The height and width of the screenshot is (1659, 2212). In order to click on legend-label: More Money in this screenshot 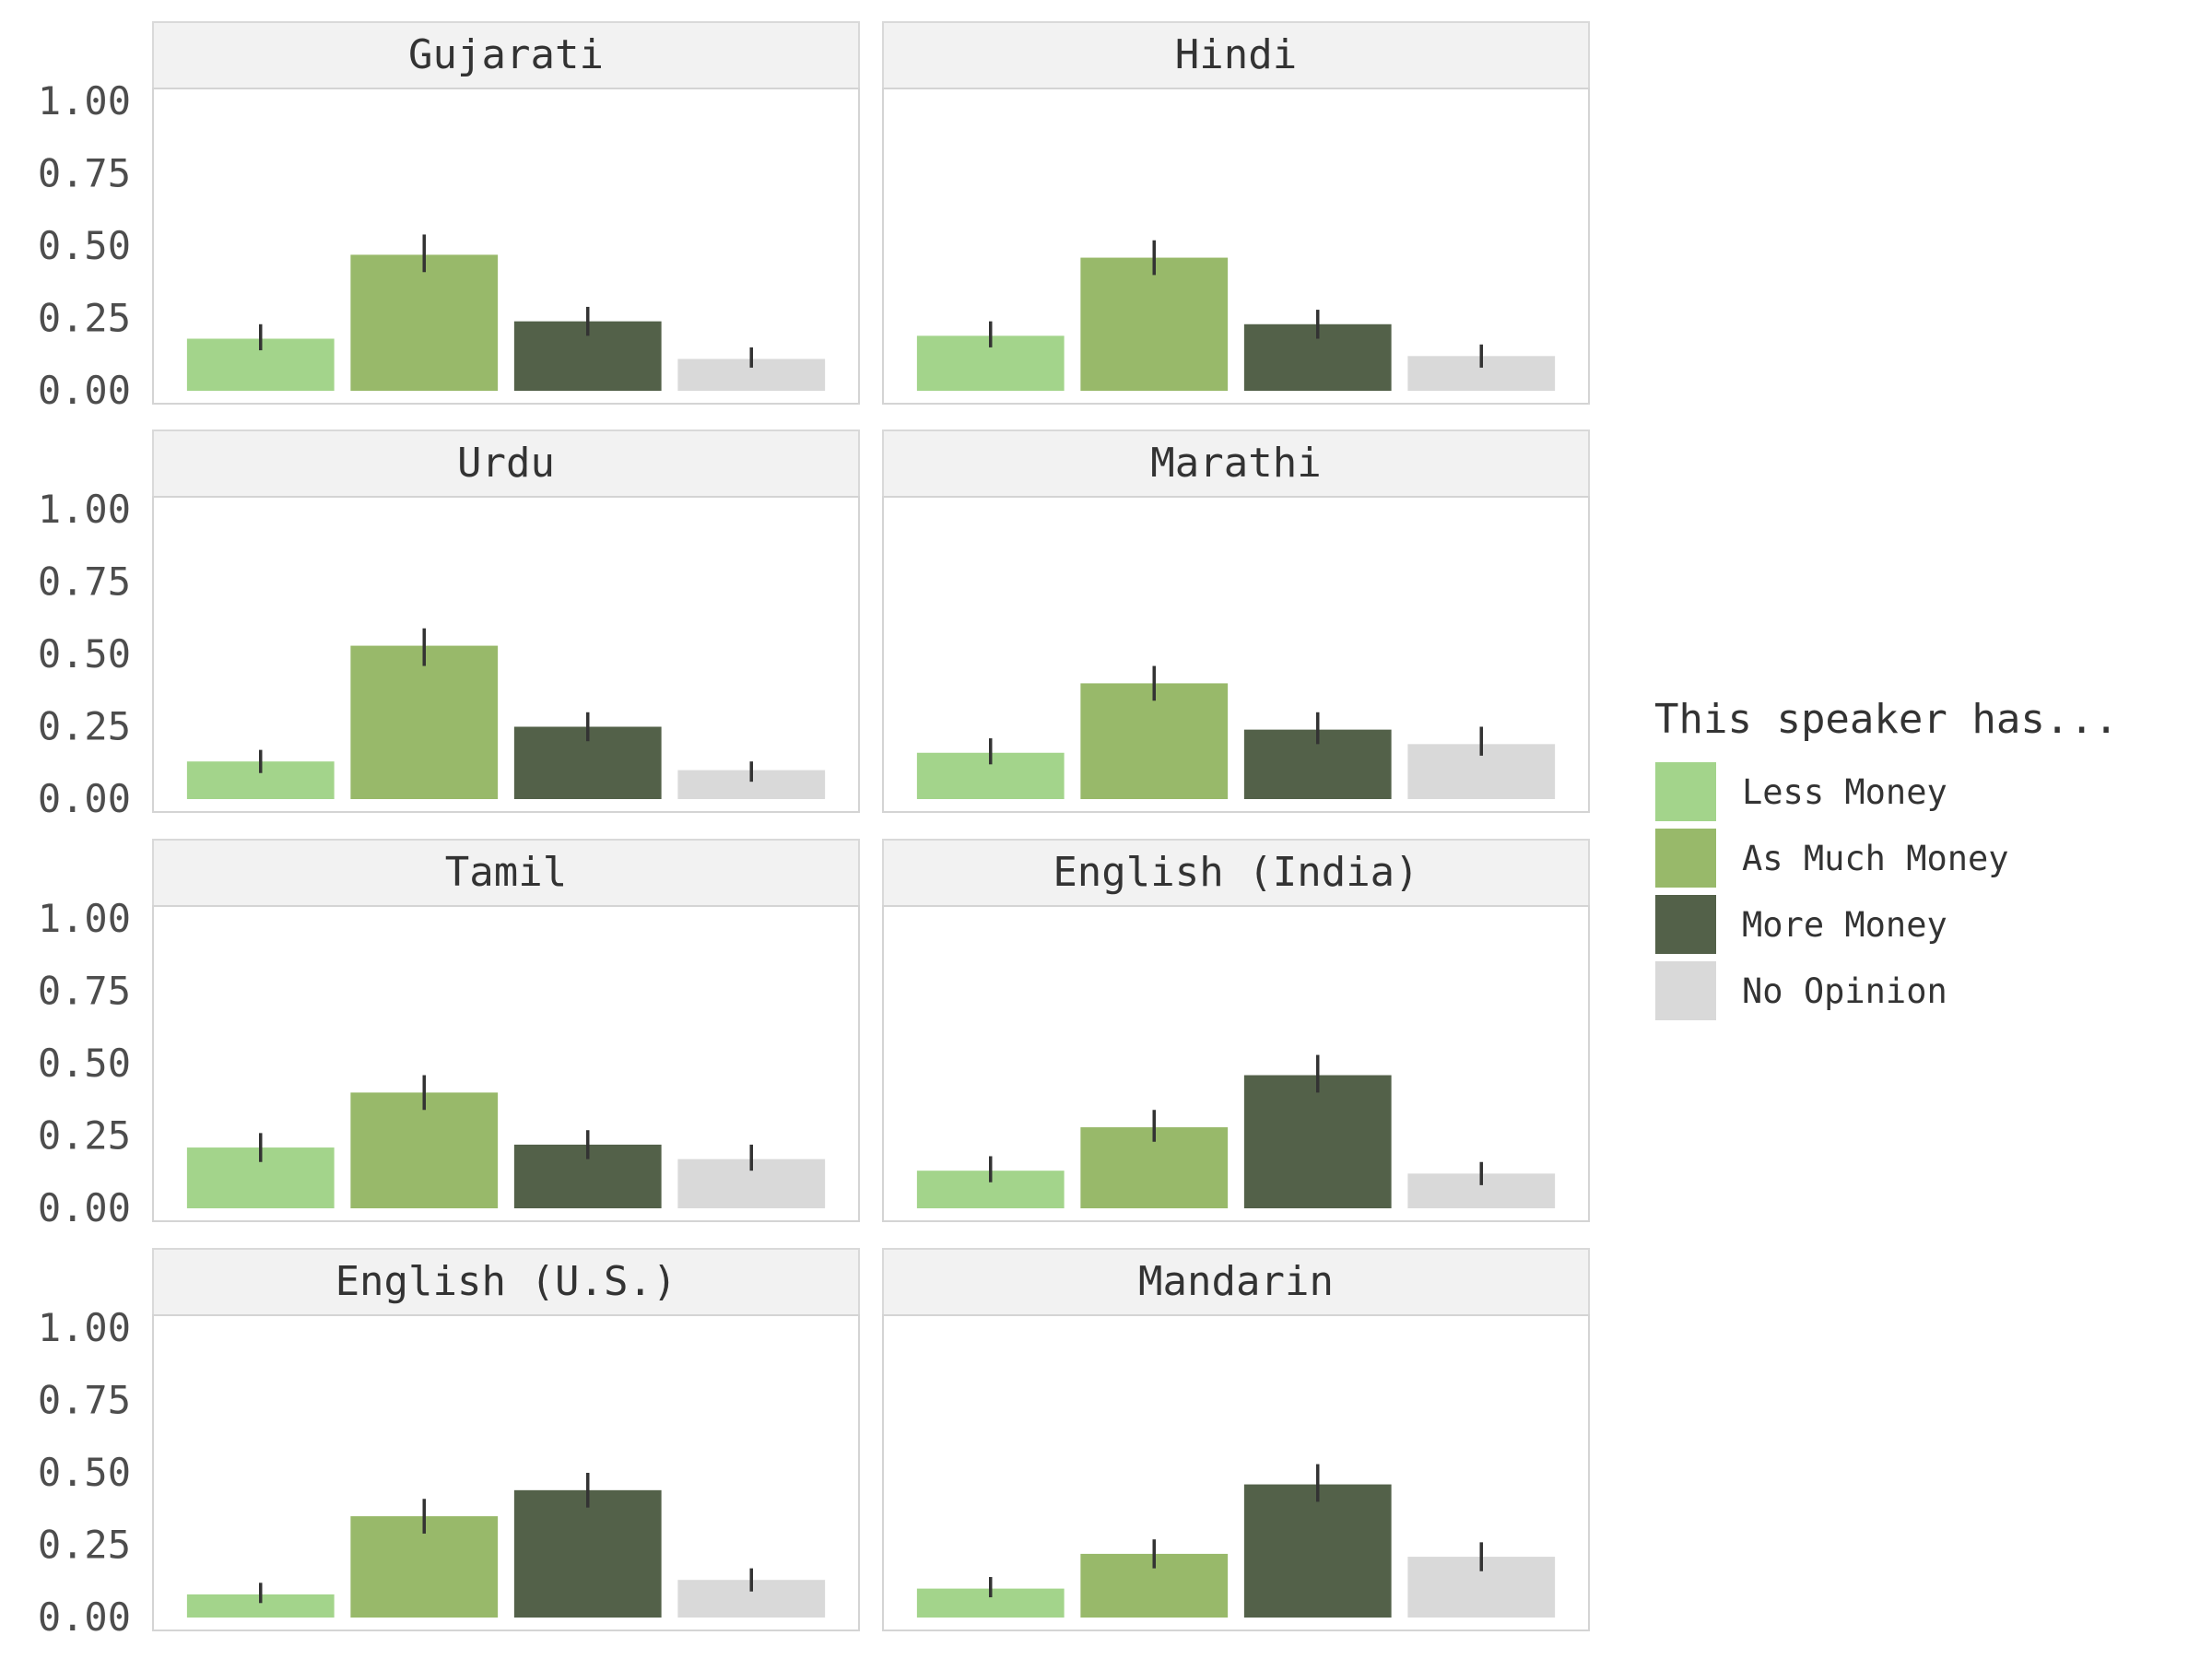, I will do `click(1844, 925)`.